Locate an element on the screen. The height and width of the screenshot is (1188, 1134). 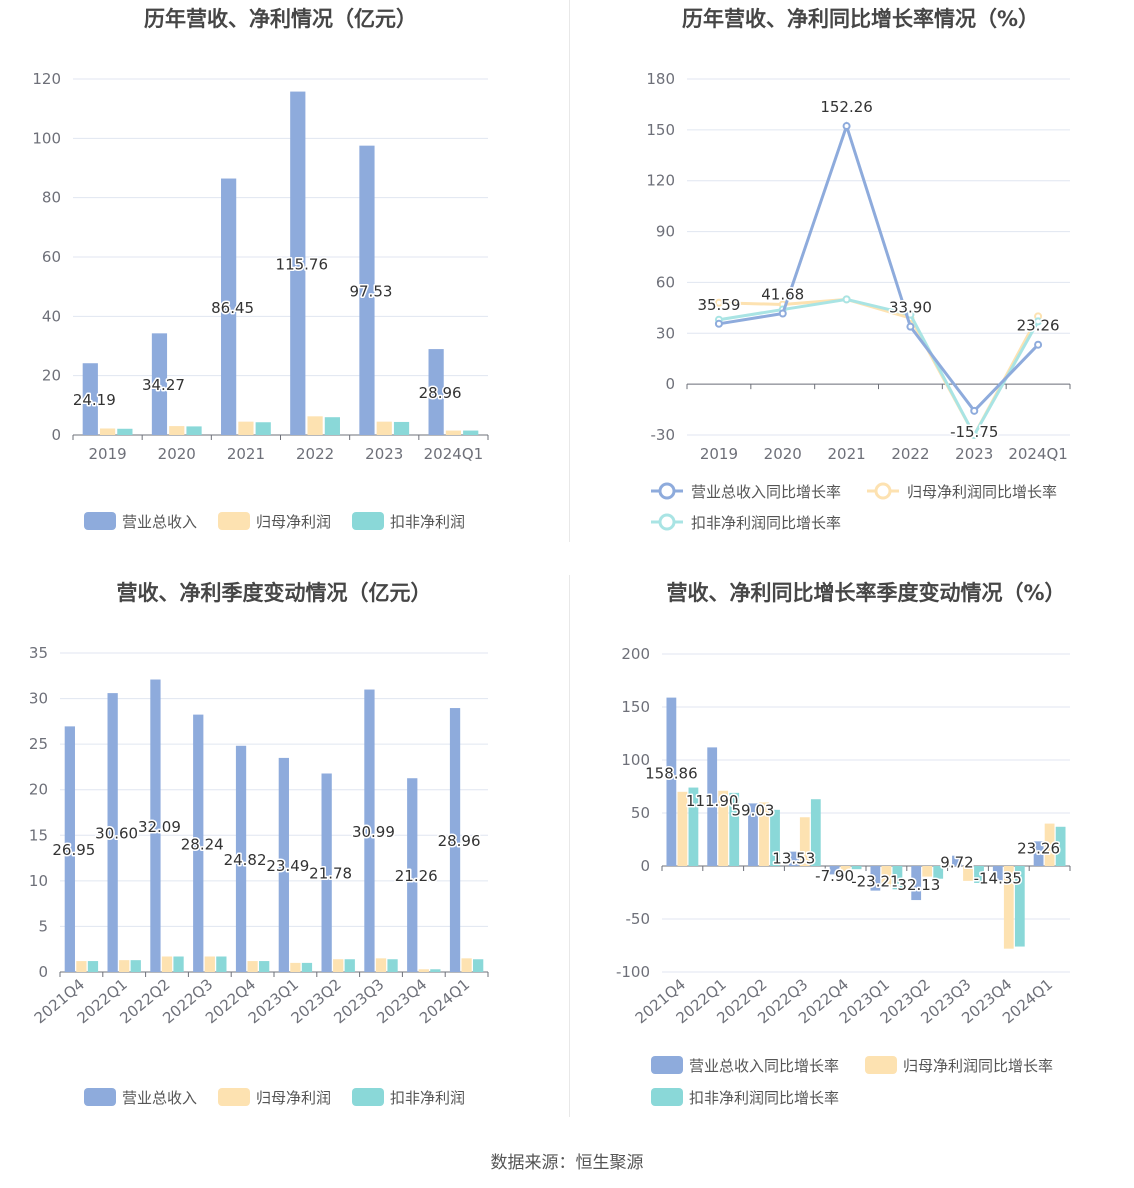
data-label: 9.72 is located at coordinates (956, 863).